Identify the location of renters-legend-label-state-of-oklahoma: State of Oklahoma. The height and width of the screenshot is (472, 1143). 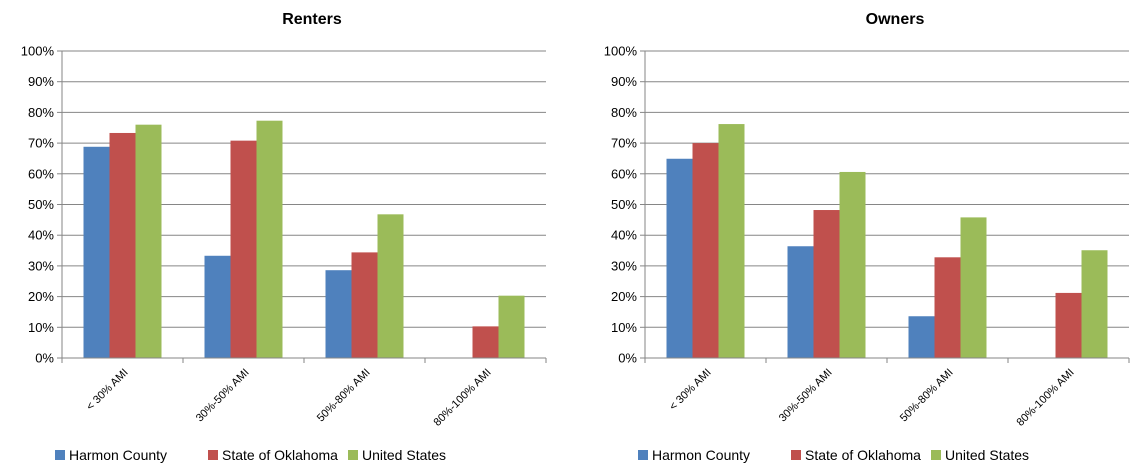
(280, 455).